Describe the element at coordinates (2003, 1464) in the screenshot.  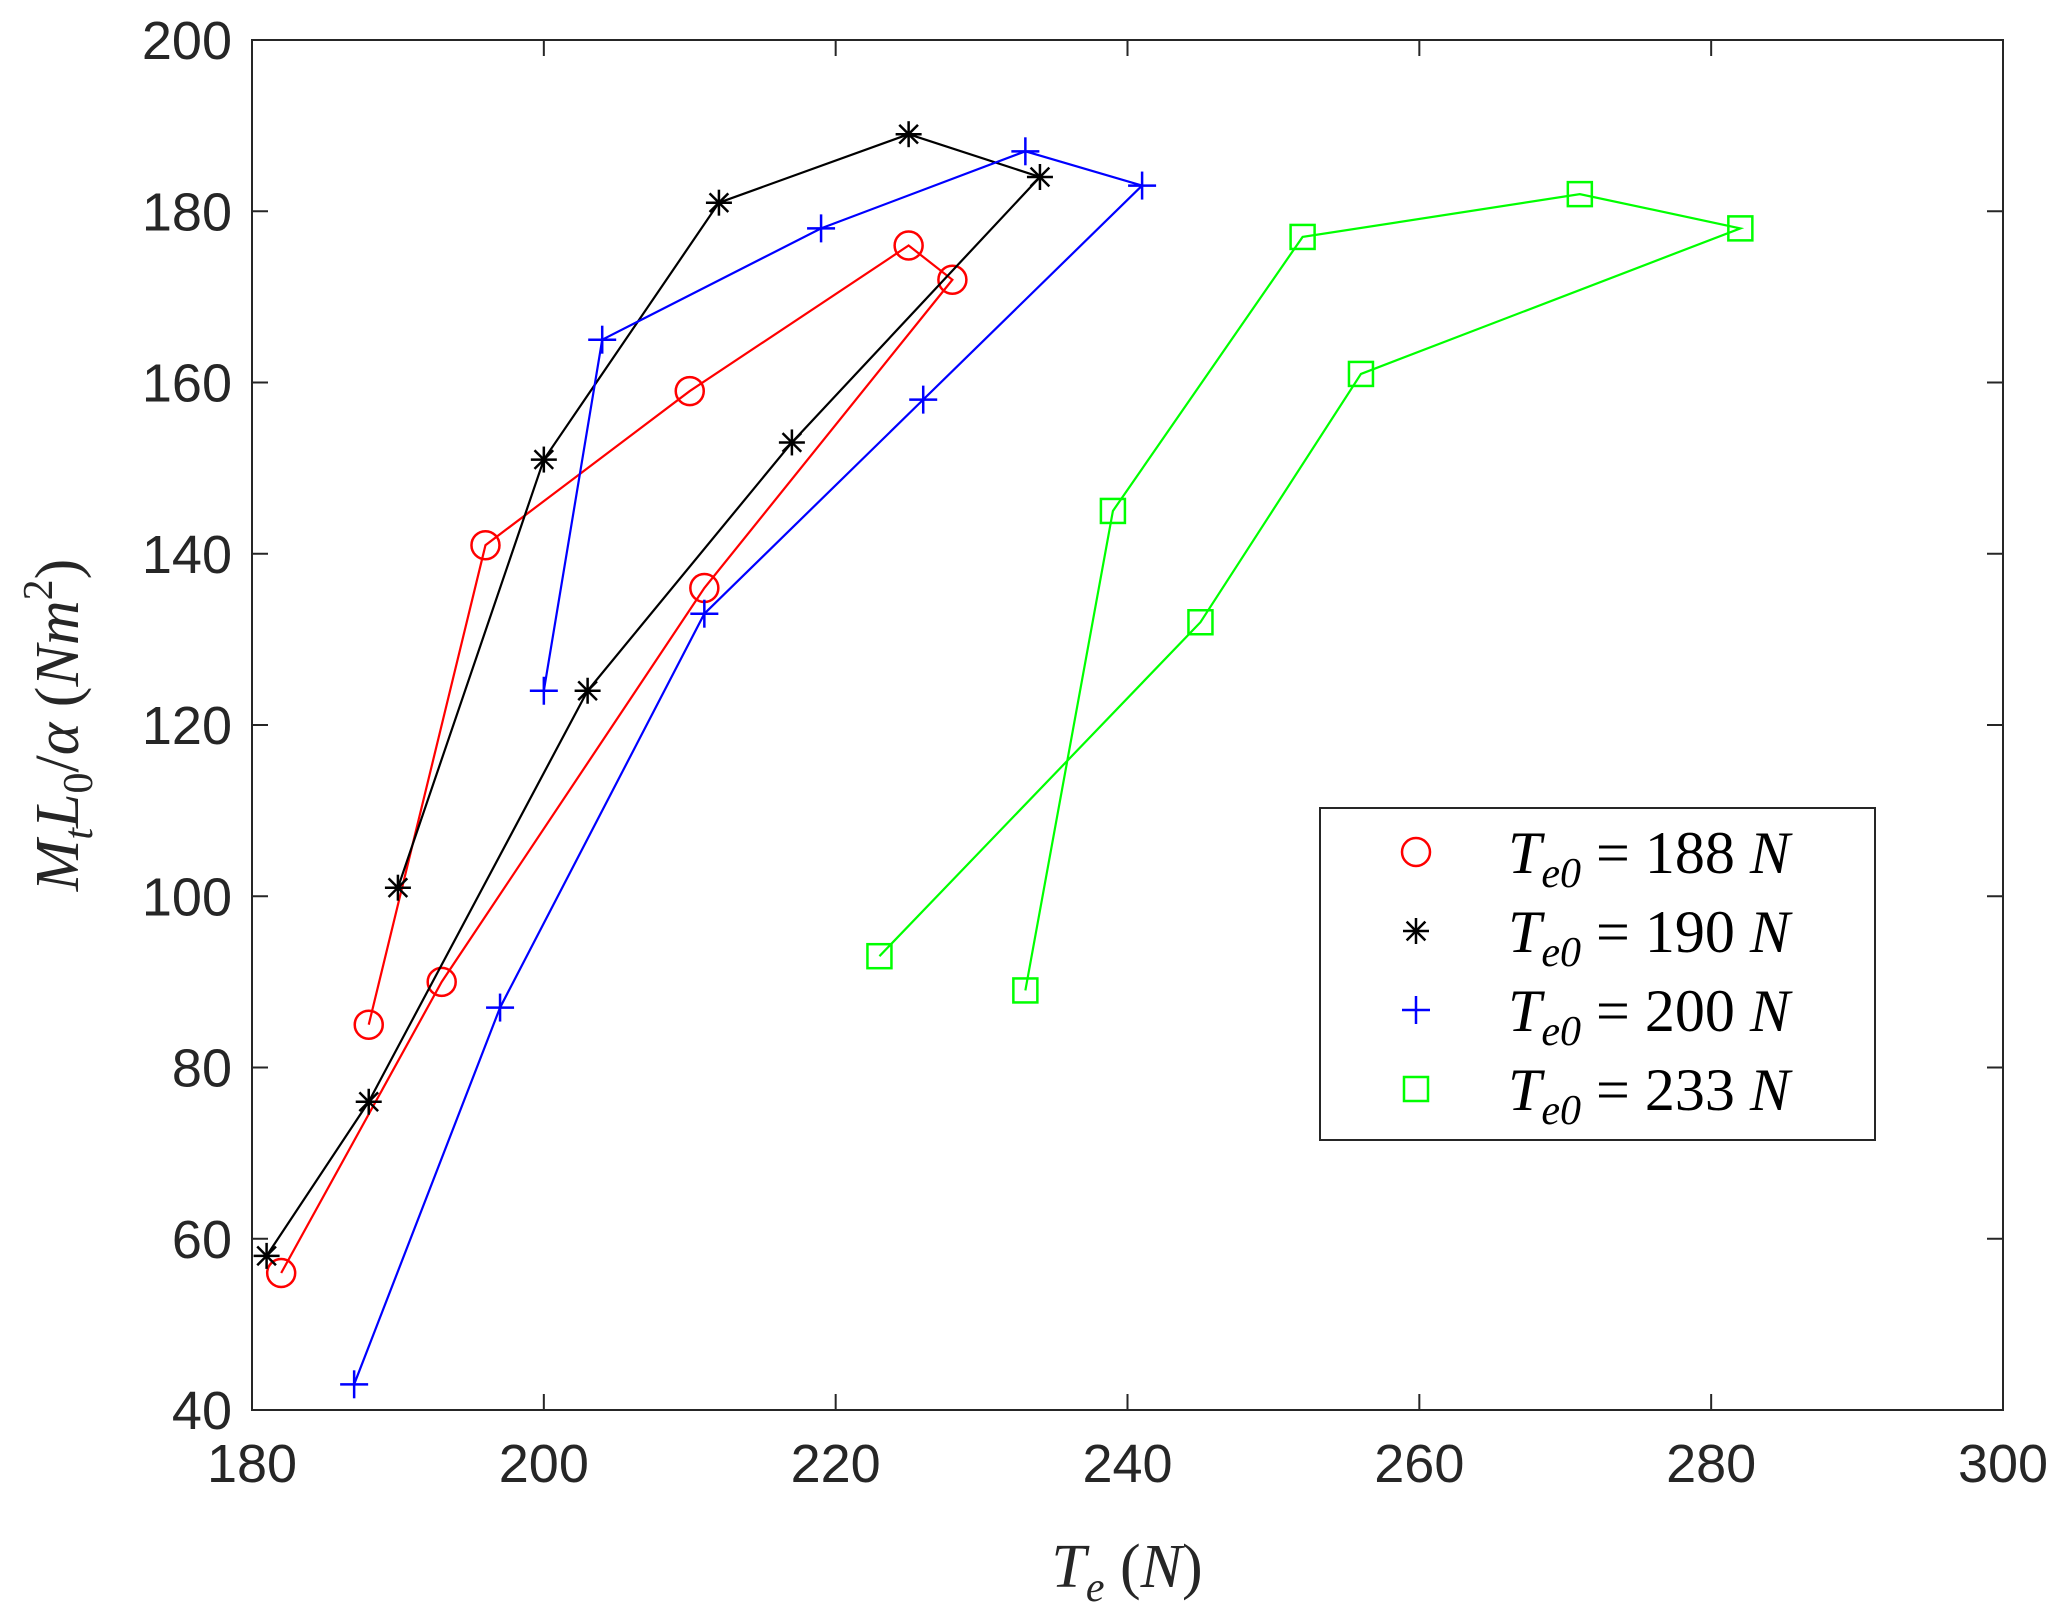
I see `x-tick-label-300: 300` at that location.